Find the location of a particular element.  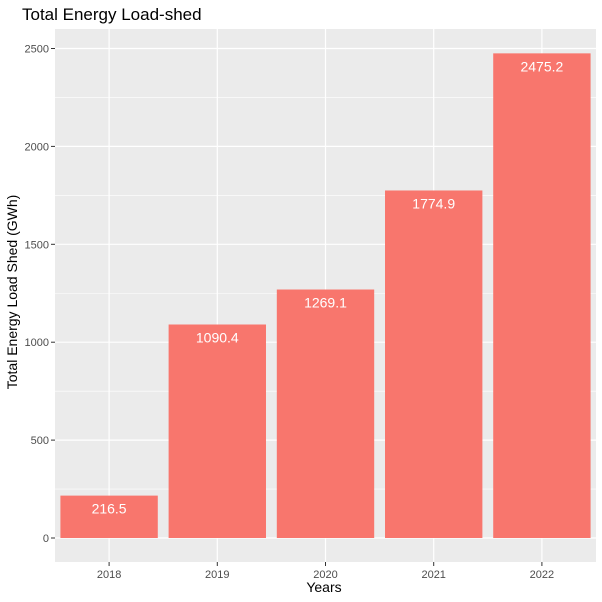

x-axis: 2018 2019 2020 2021 2022 is located at coordinates (325, 571).